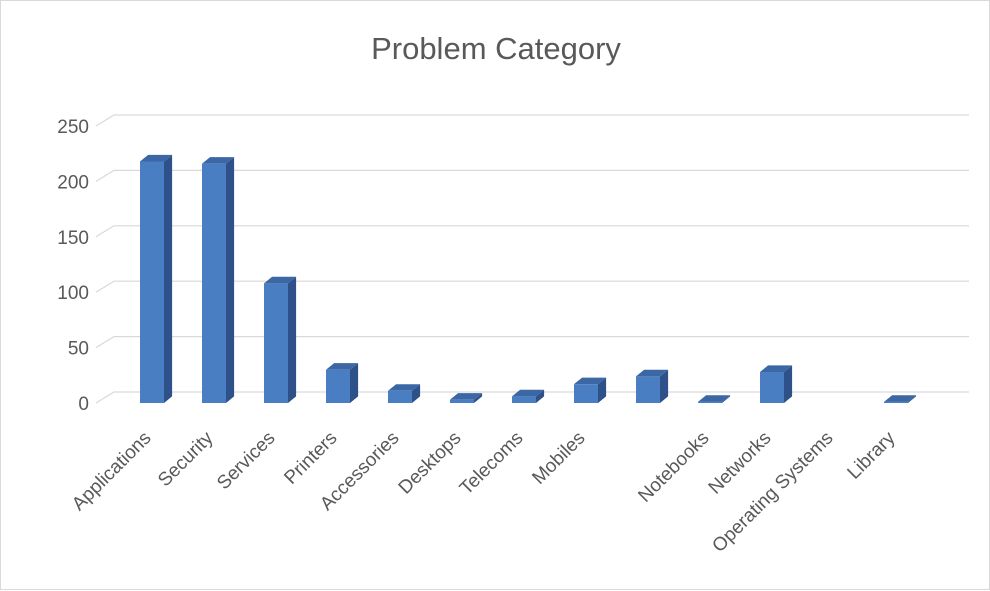 Image resolution: width=990 pixels, height=591 pixels. Describe the element at coordinates (111, 471) in the screenshot. I see `x-category-label: Applications` at that location.